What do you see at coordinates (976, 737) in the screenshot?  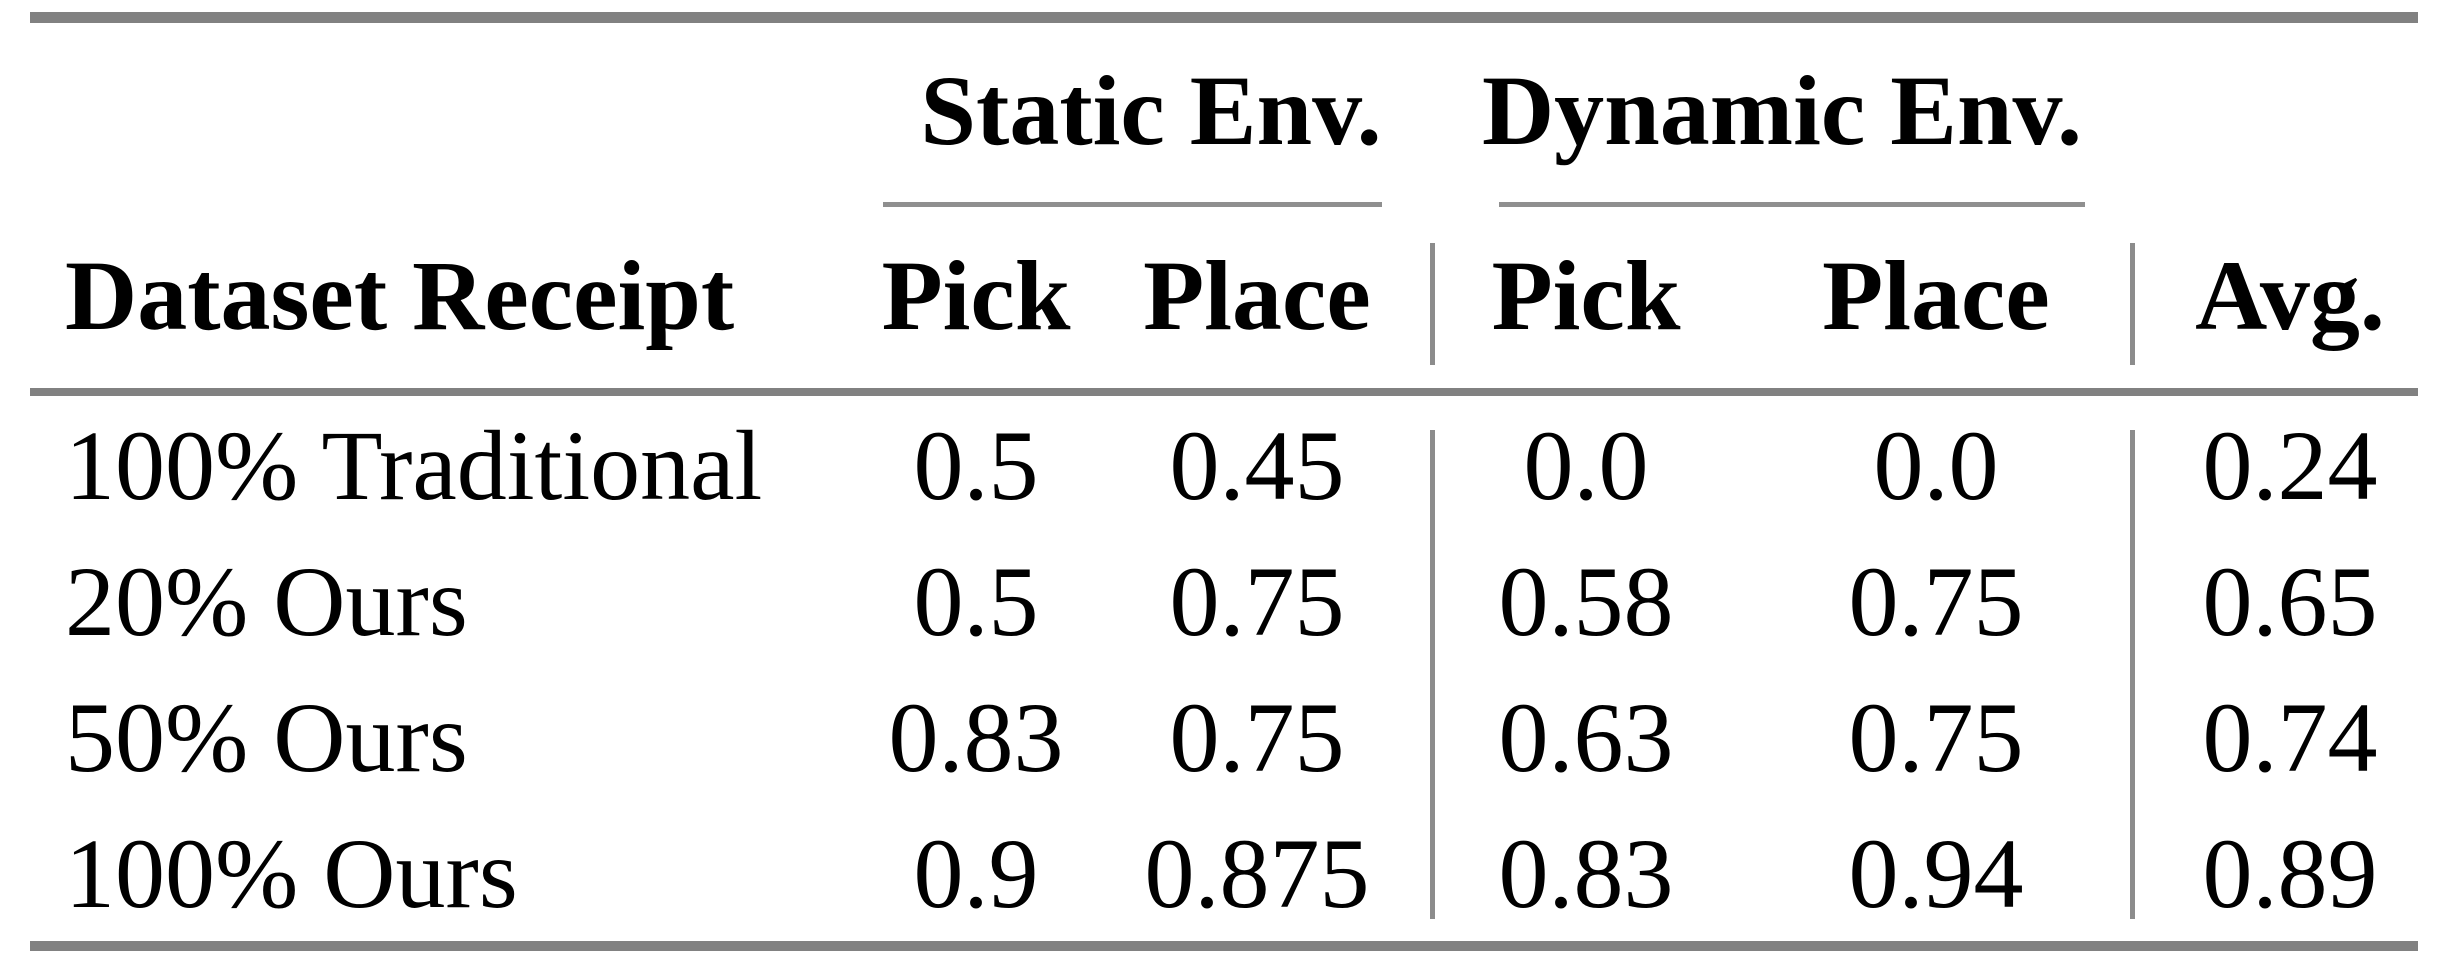 I see `cell-static-pick: 0.83` at bounding box center [976, 737].